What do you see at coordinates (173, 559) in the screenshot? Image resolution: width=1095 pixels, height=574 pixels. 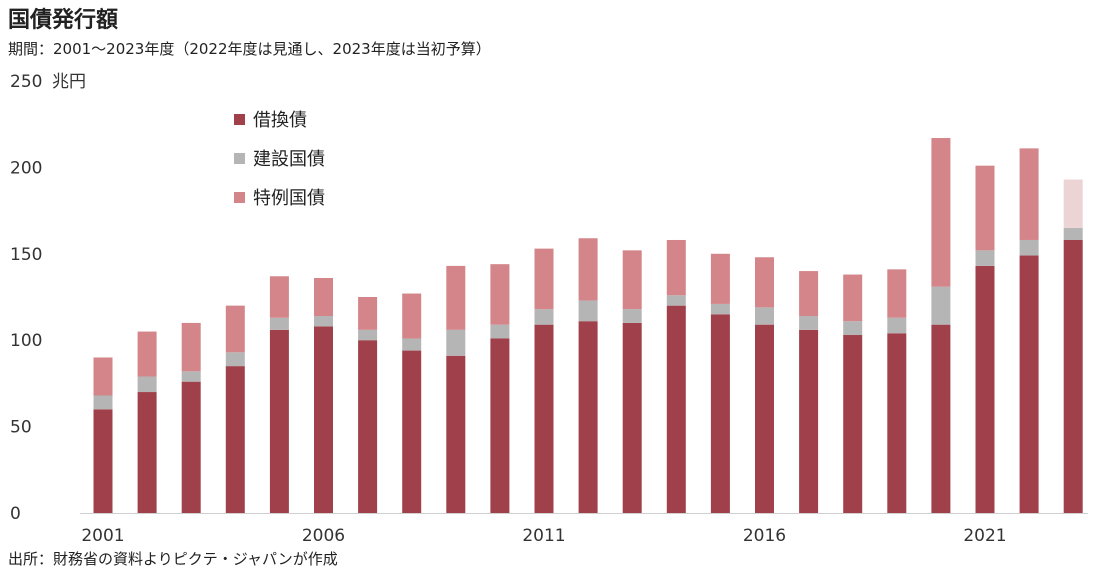 I see `source-note: 出所：財務省の資料よりピクテ・ジャパンが作成` at bounding box center [173, 559].